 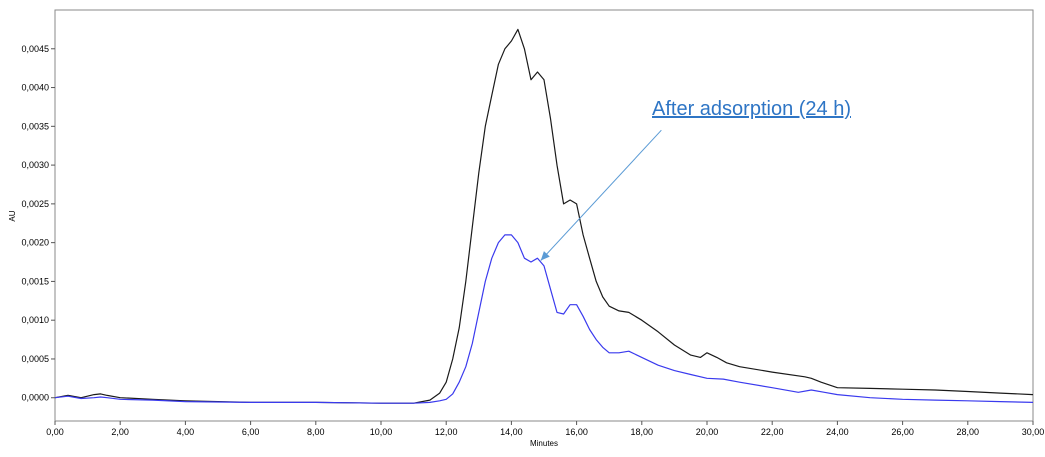 I want to click on x-tick-label: 16,00, so click(x=576, y=432).